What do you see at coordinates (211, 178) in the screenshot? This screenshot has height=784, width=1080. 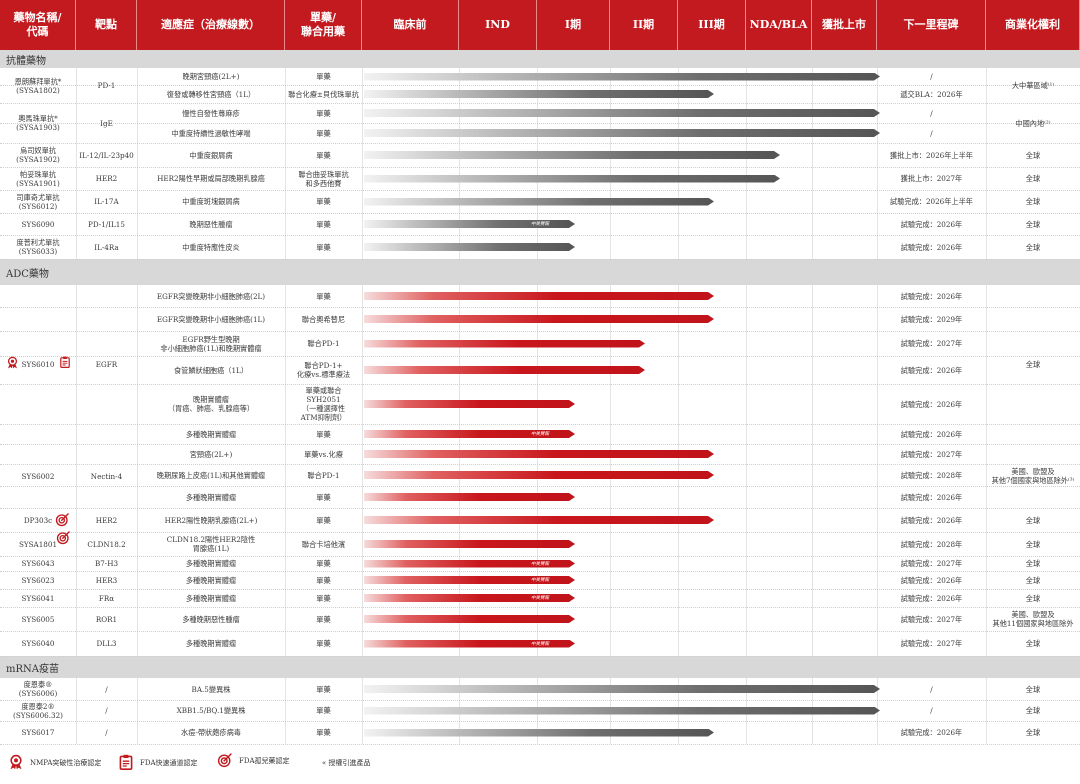 I see `indication: HER2陽性早期或局部晚期乳腺癌` at bounding box center [211, 178].